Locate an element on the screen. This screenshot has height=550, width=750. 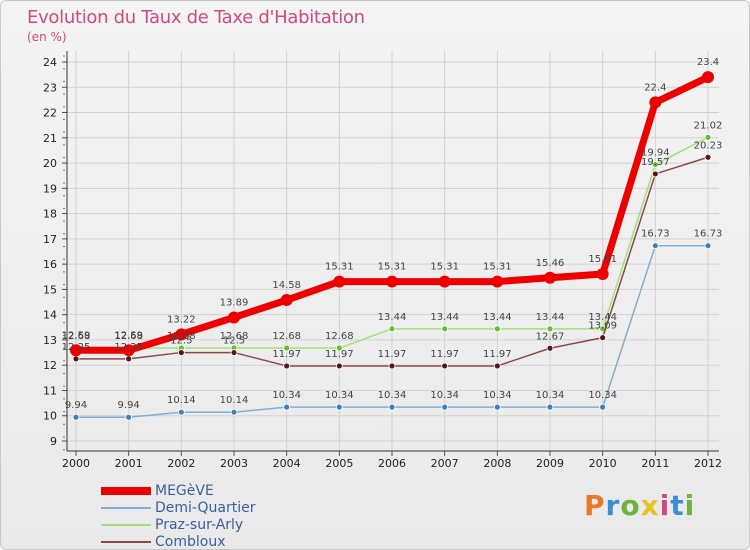
legend-label: MEGèVE is located at coordinates (184, 491).